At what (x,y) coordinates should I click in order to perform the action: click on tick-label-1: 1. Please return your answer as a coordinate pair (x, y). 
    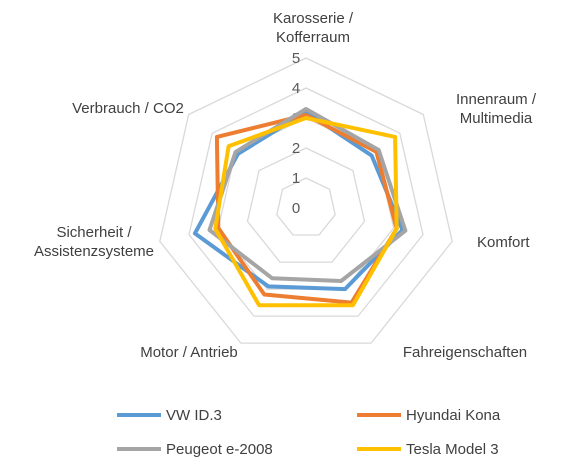
    Looking at the image, I should click on (296, 178).